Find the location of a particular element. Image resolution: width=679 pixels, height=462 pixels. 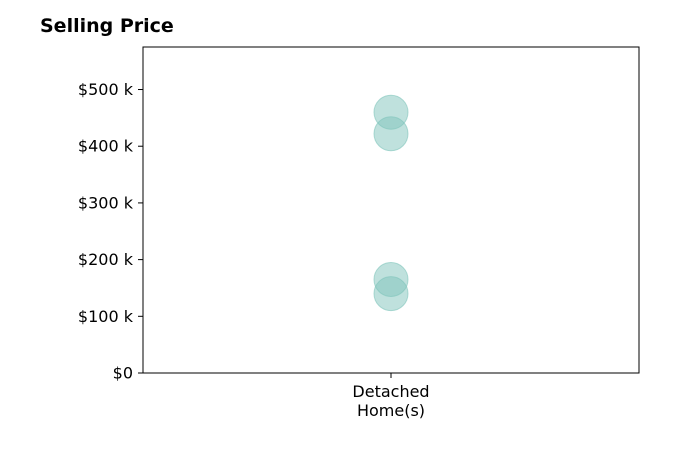

y-tick-label: $0 is located at coordinates (123, 373).